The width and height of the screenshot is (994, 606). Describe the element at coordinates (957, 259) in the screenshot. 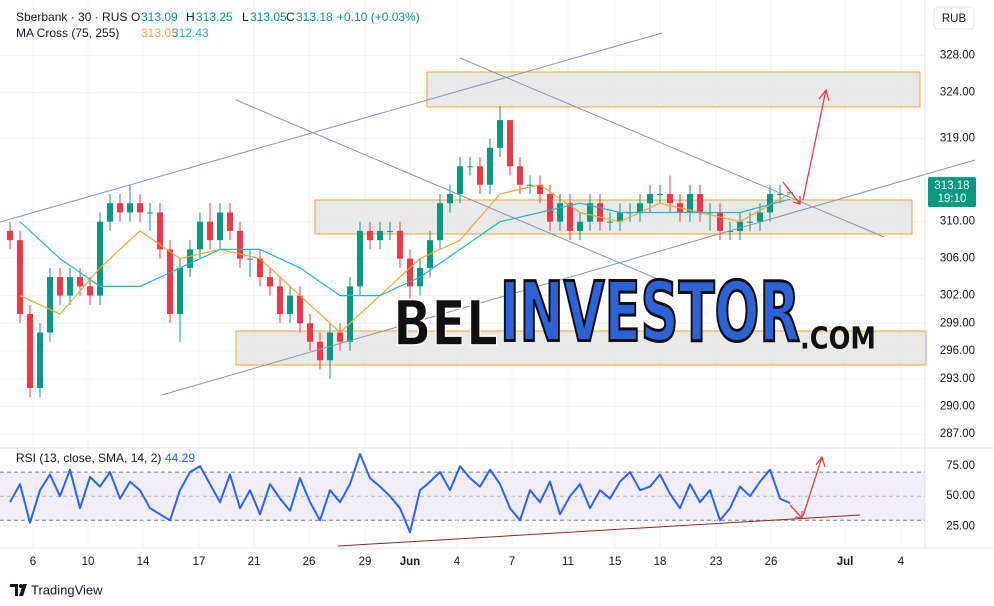

I see `y-tick-label: 306.00` at that location.